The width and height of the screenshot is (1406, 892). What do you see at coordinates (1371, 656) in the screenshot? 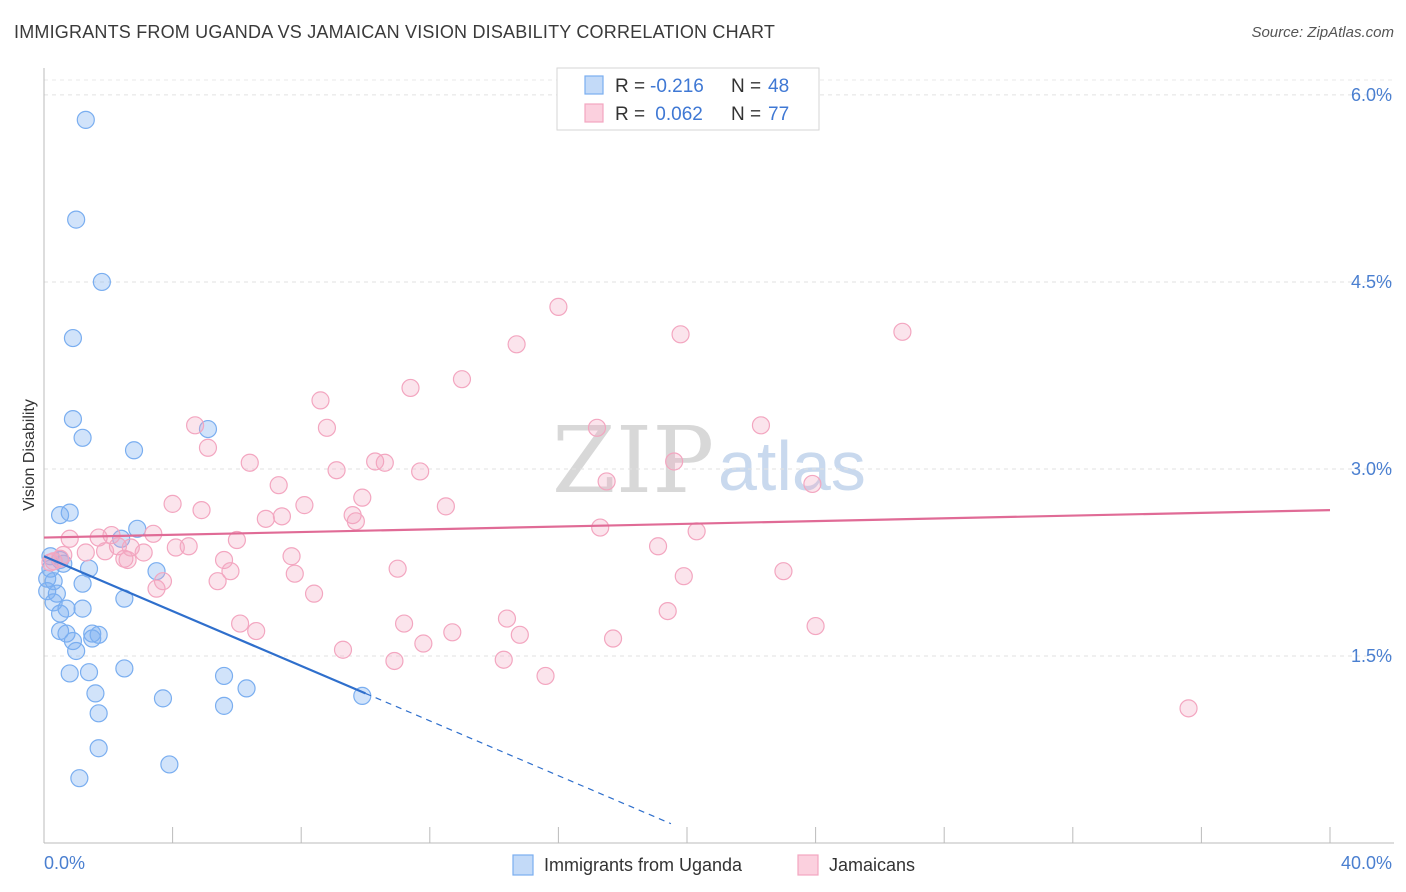
I see `y-tick-label: 1.5%` at bounding box center [1371, 656].